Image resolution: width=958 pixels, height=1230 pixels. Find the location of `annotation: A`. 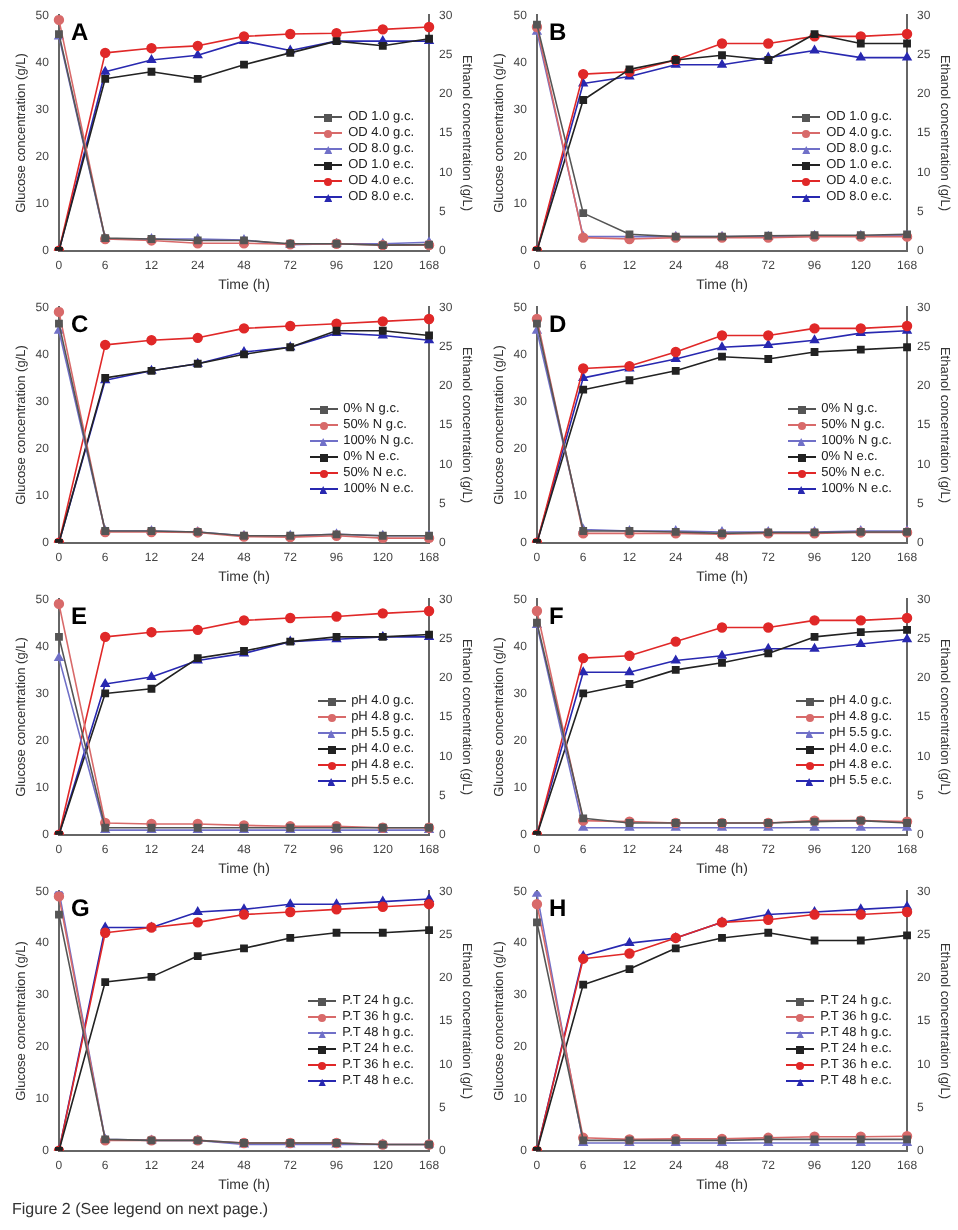

annotation: A is located at coordinates (79, 31).